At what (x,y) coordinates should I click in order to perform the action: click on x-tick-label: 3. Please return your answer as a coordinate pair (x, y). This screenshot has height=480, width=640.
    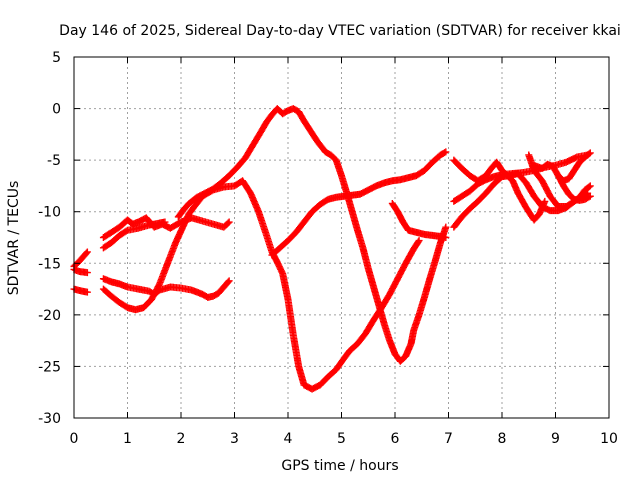
    Looking at the image, I should click on (234, 439).